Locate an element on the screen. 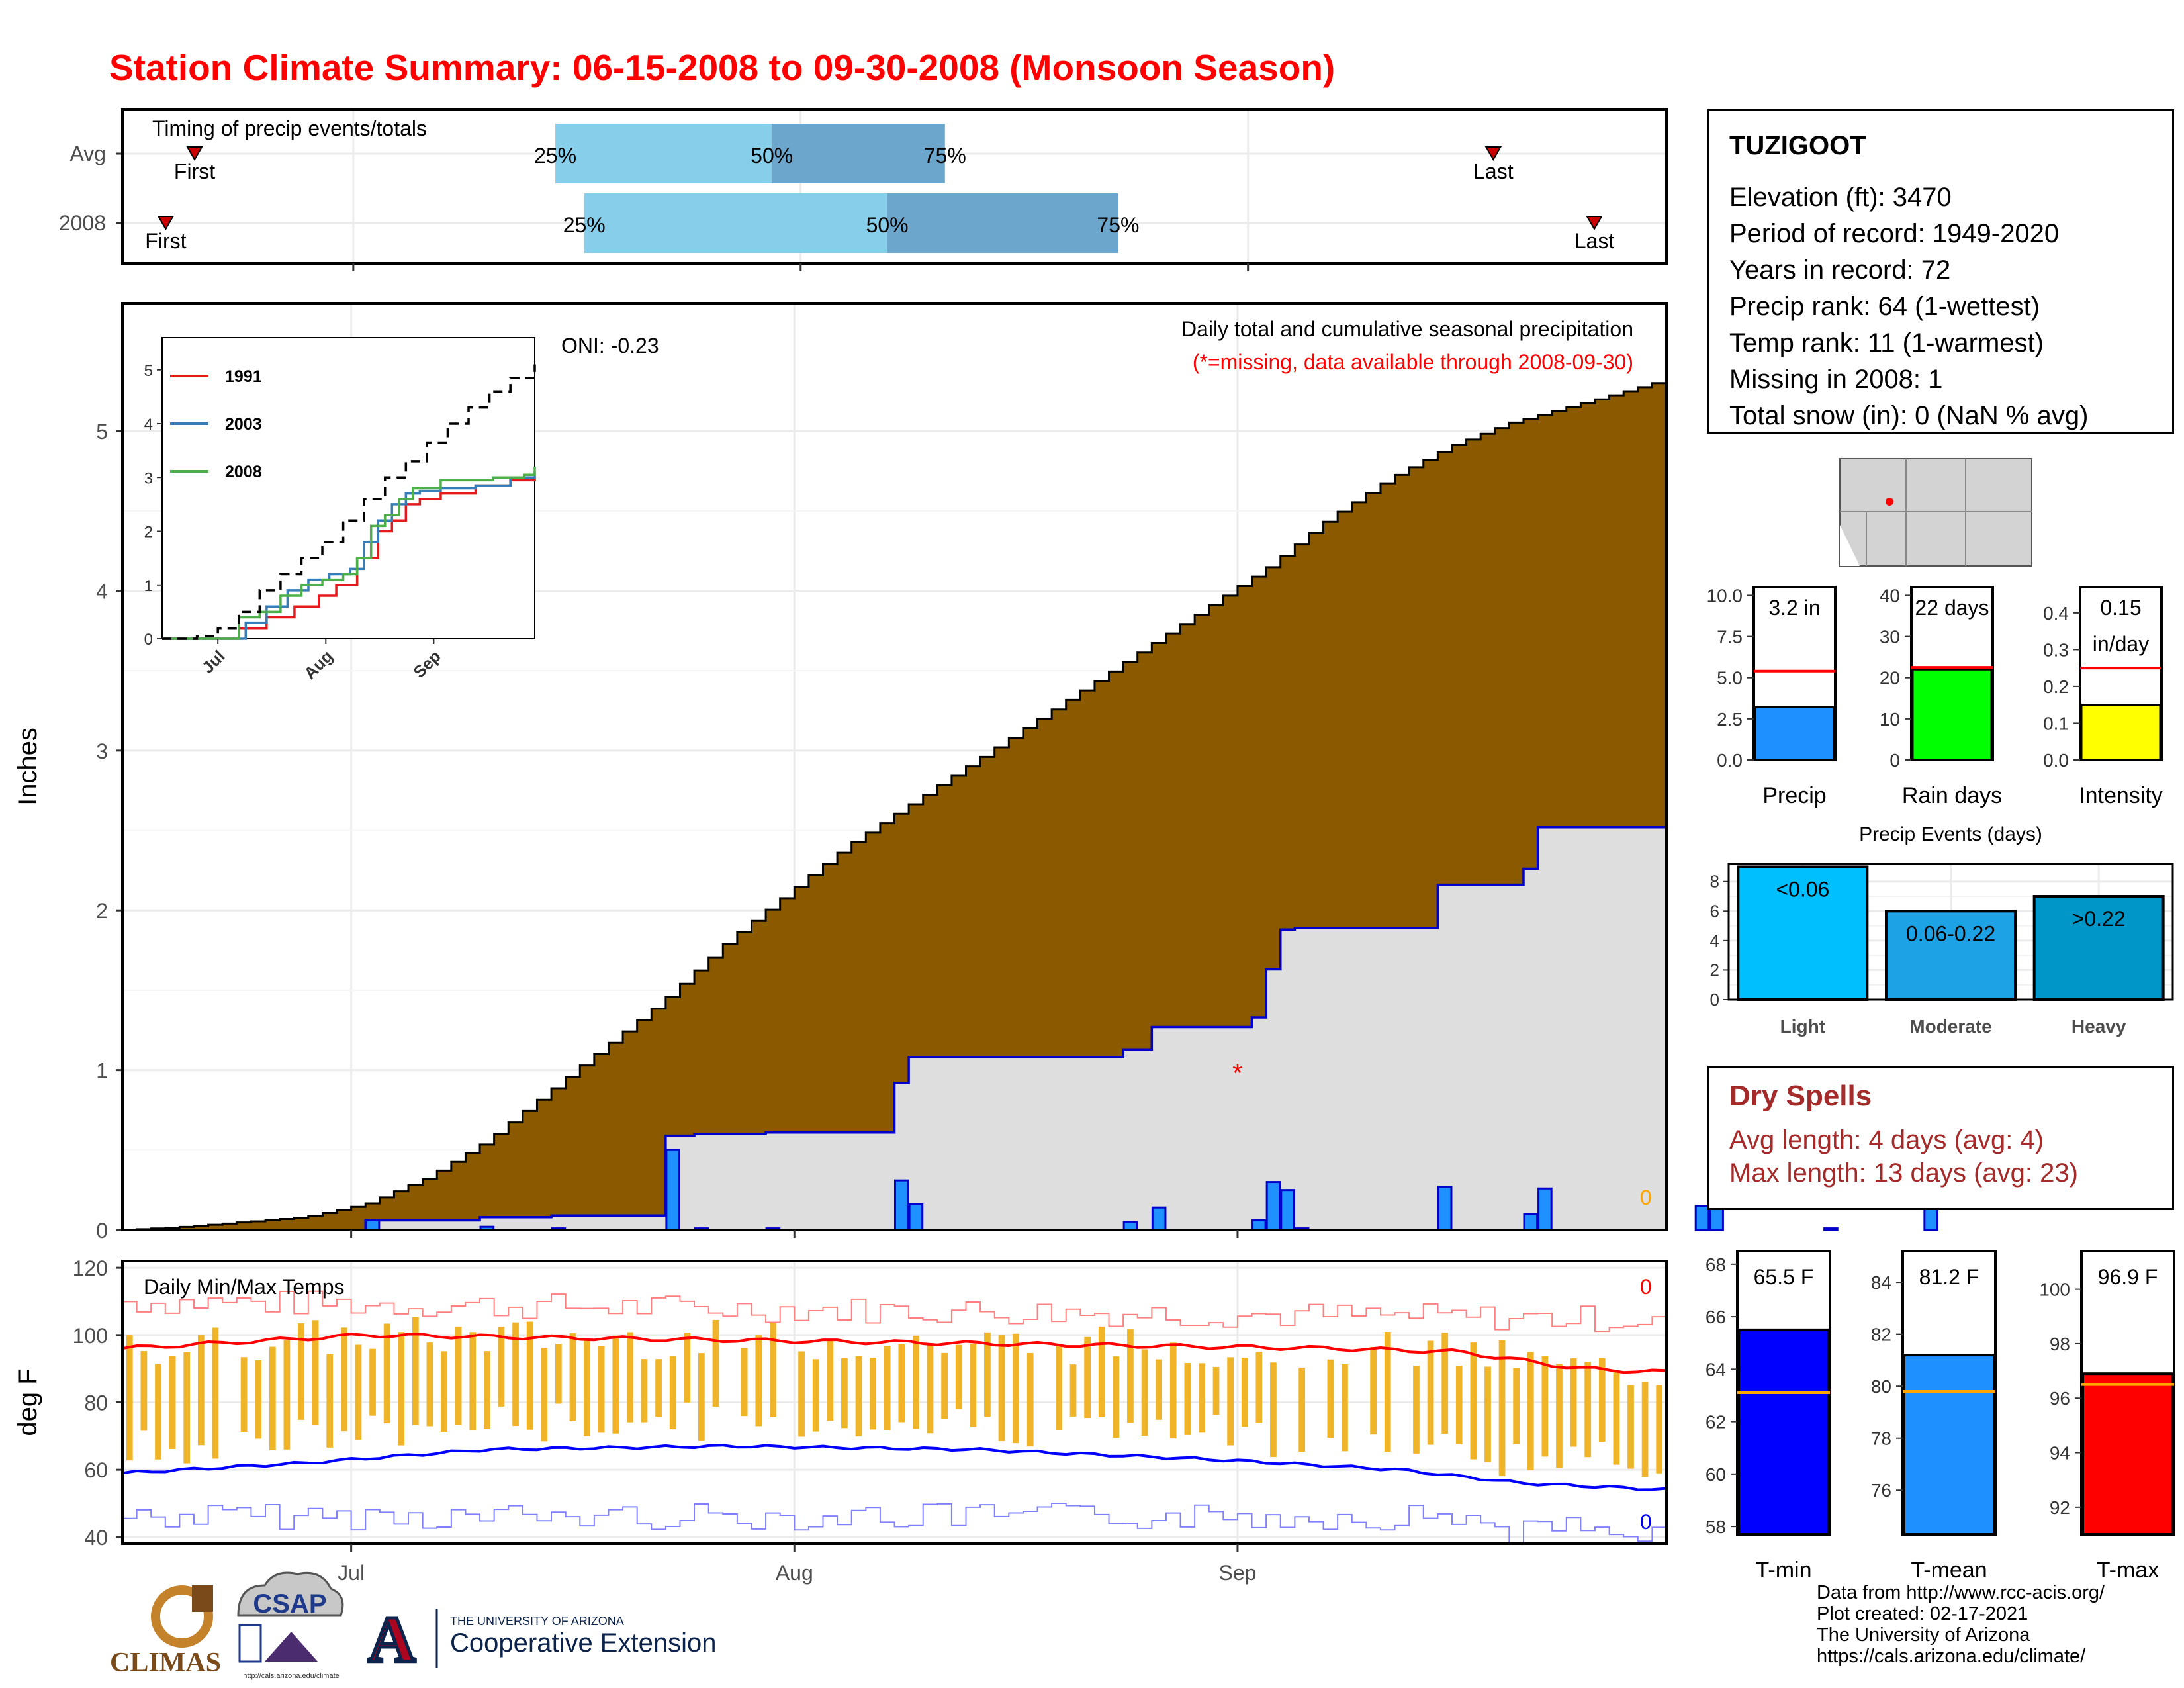  temp-gauge-label: T-min is located at coordinates (1784, 1570).